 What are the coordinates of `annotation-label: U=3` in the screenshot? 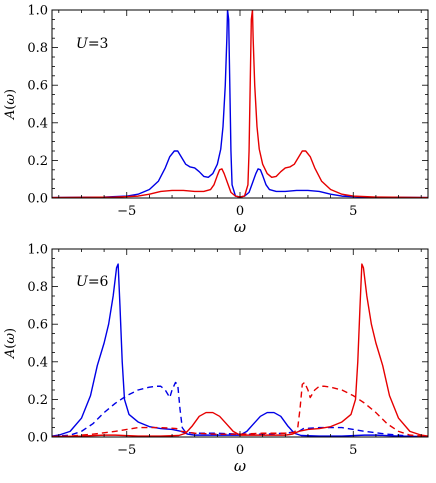 It's located at (92, 44).